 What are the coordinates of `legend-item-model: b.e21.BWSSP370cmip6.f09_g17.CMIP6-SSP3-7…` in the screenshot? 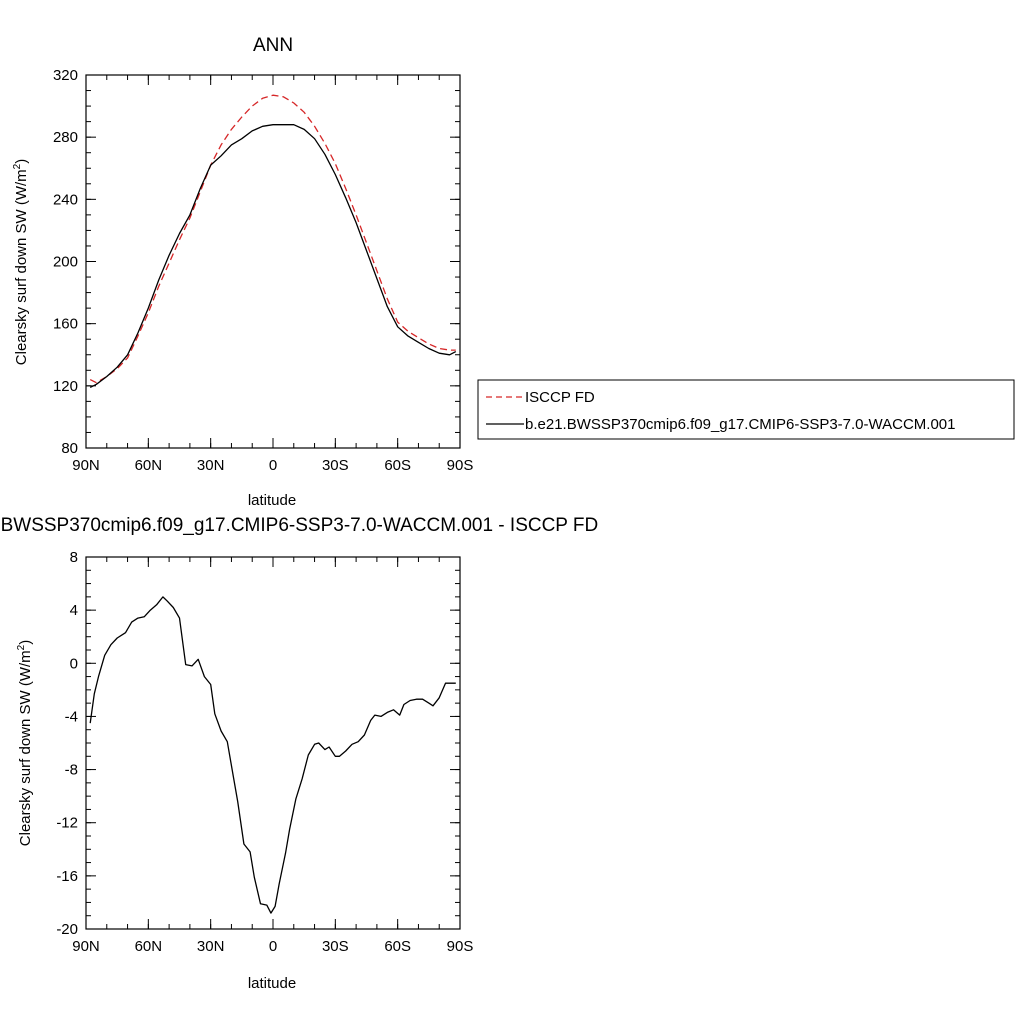 It's located at (720, 424).